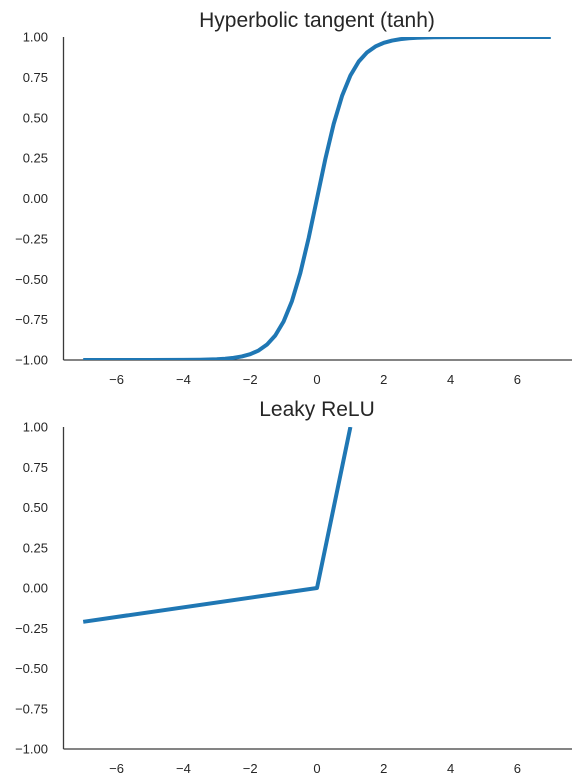 The height and width of the screenshot is (782, 577). What do you see at coordinates (31, 238) in the screenshot?
I see `tanh-y-tick-label: −0.25` at bounding box center [31, 238].